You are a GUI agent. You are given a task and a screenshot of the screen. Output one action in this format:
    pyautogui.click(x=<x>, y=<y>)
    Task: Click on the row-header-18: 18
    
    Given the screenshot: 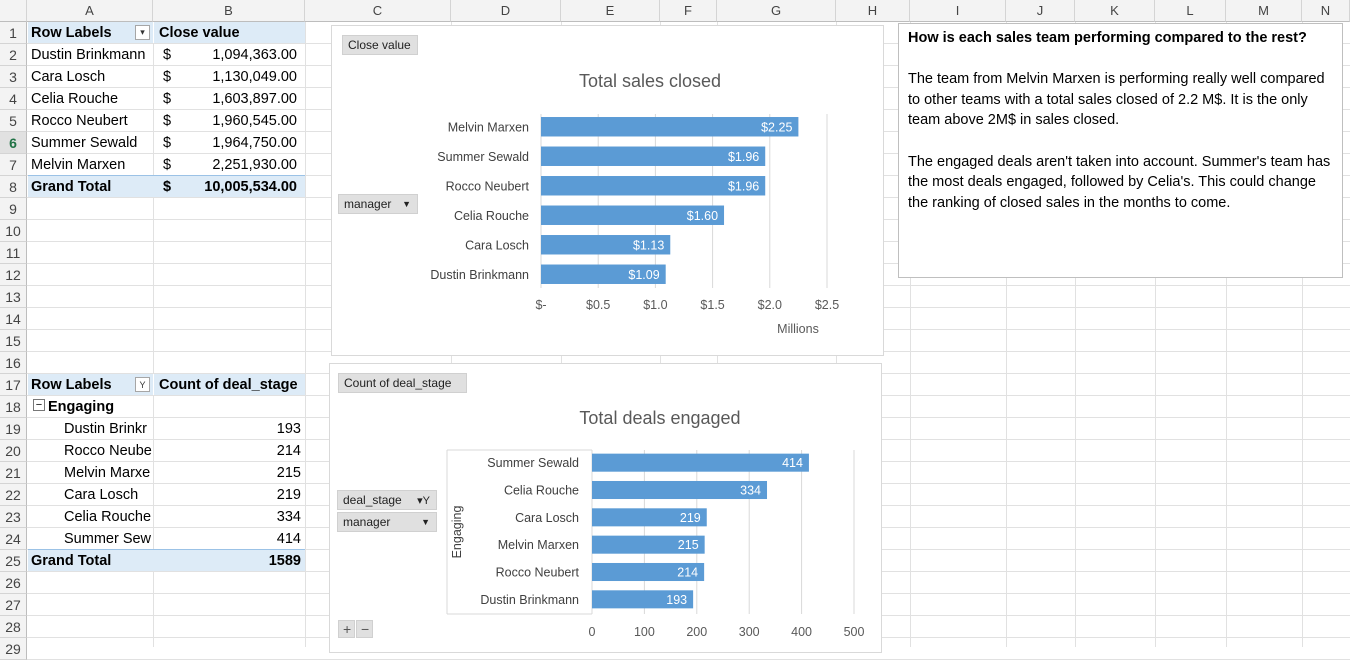 What is the action you would take?
    pyautogui.click(x=13, y=407)
    